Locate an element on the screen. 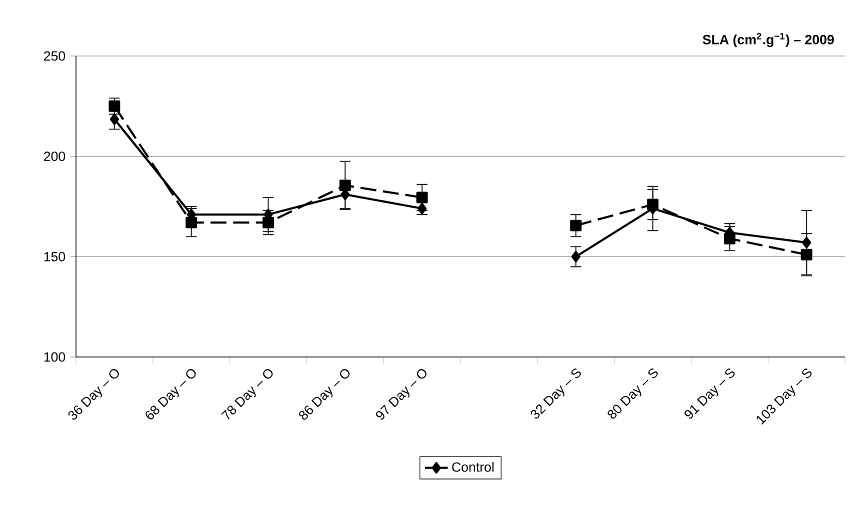 Image resolution: width=850 pixels, height=511 pixels. y-tick-label: 100 is located at coordinates (55, 357).